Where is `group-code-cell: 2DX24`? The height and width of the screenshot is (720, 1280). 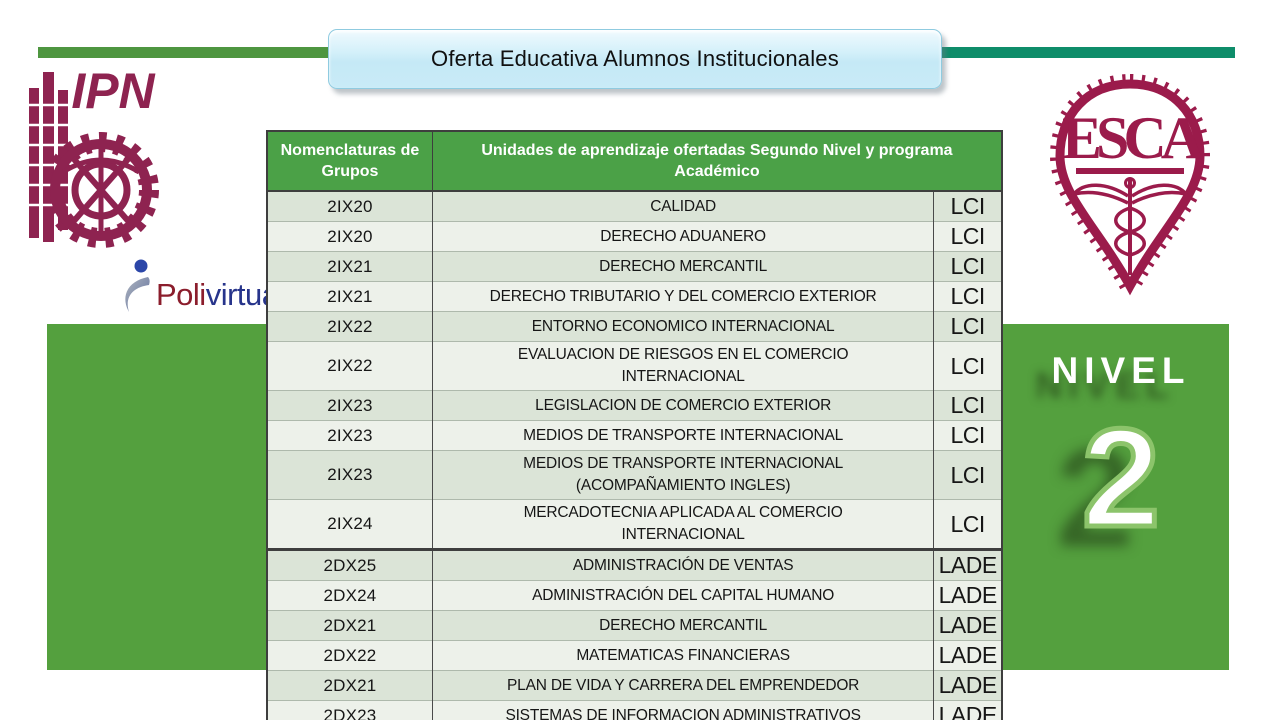
group-code-cell: 2DX24 is located at coordinates (349, 595).